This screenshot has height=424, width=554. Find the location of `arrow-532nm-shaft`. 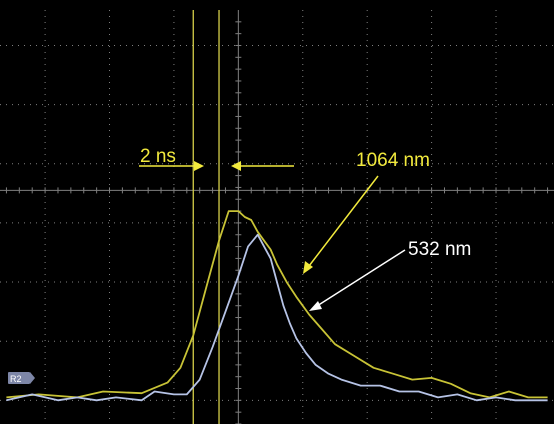

arrow-532nm-shaft is located at coordinates (361, 278).